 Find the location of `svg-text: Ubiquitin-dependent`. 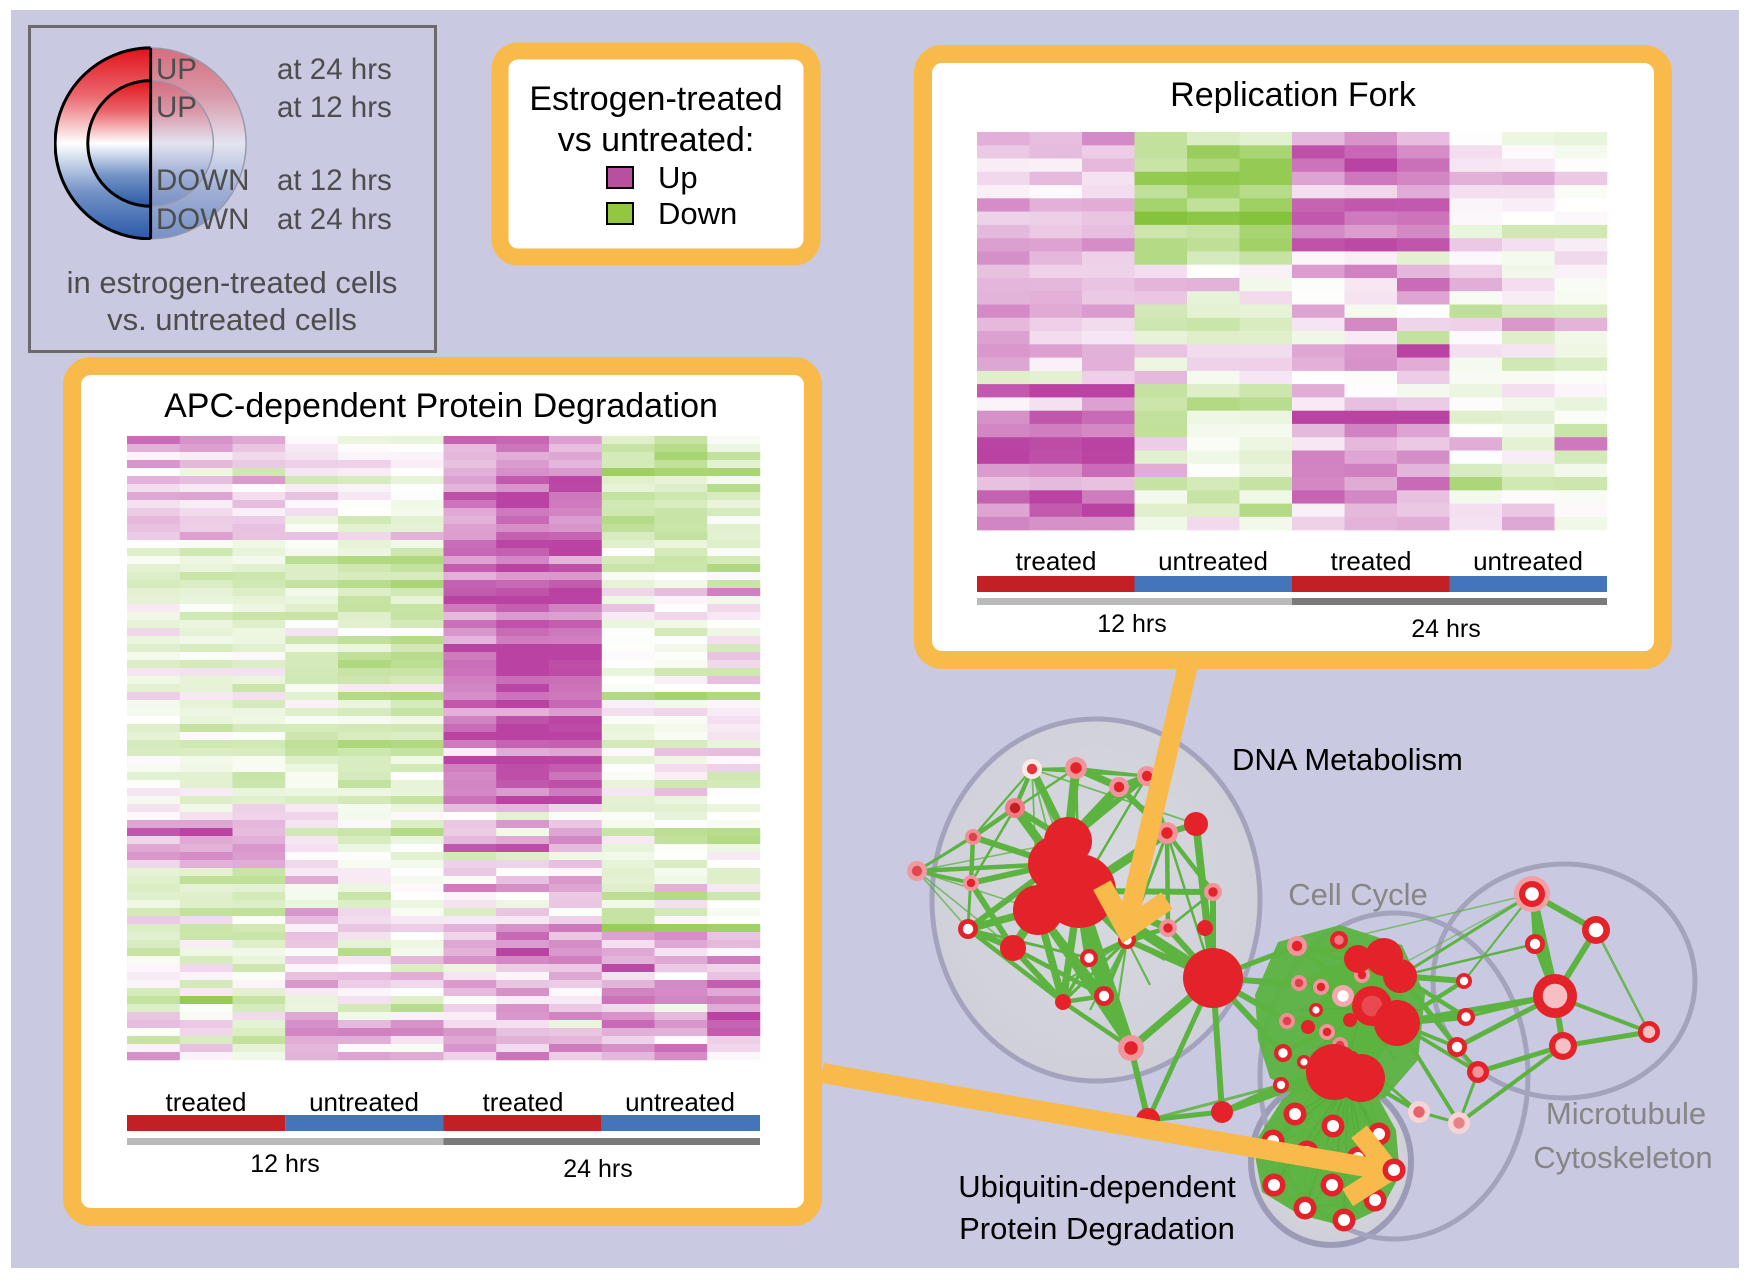

svg-text: Ubiquitin-dependent is located at coordinates (1097, 1186).